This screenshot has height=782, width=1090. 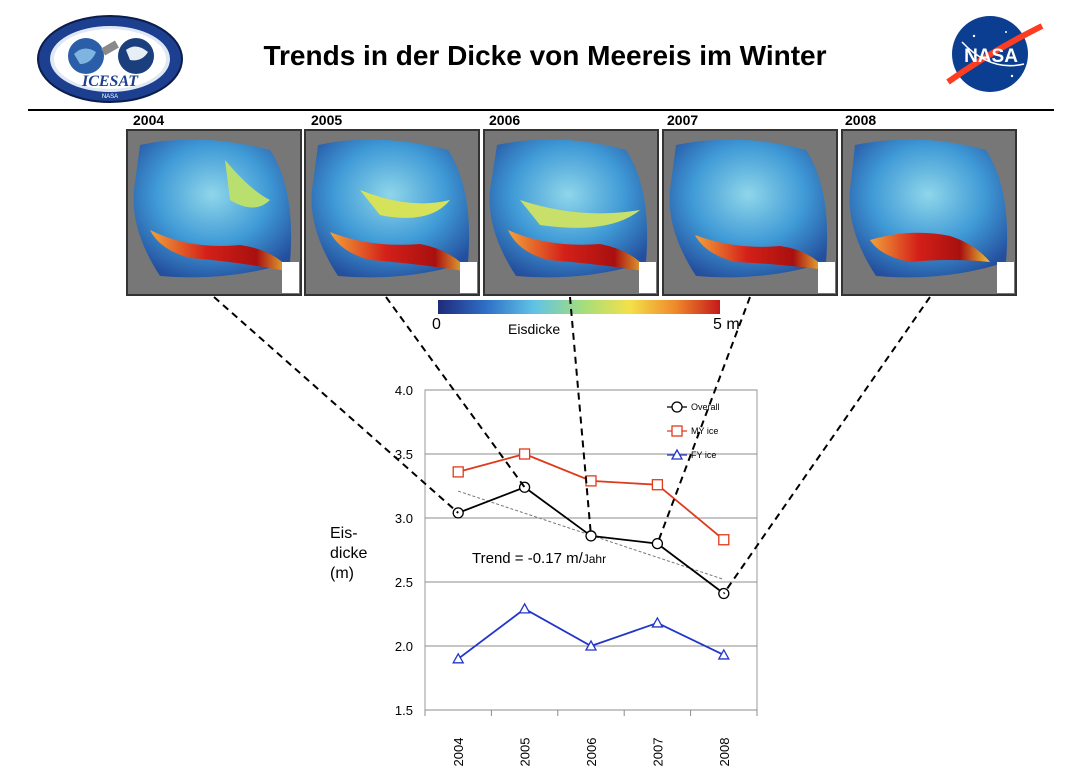 I want to click on y-axis-label-line: Eis-, so click(x=344, y=533).